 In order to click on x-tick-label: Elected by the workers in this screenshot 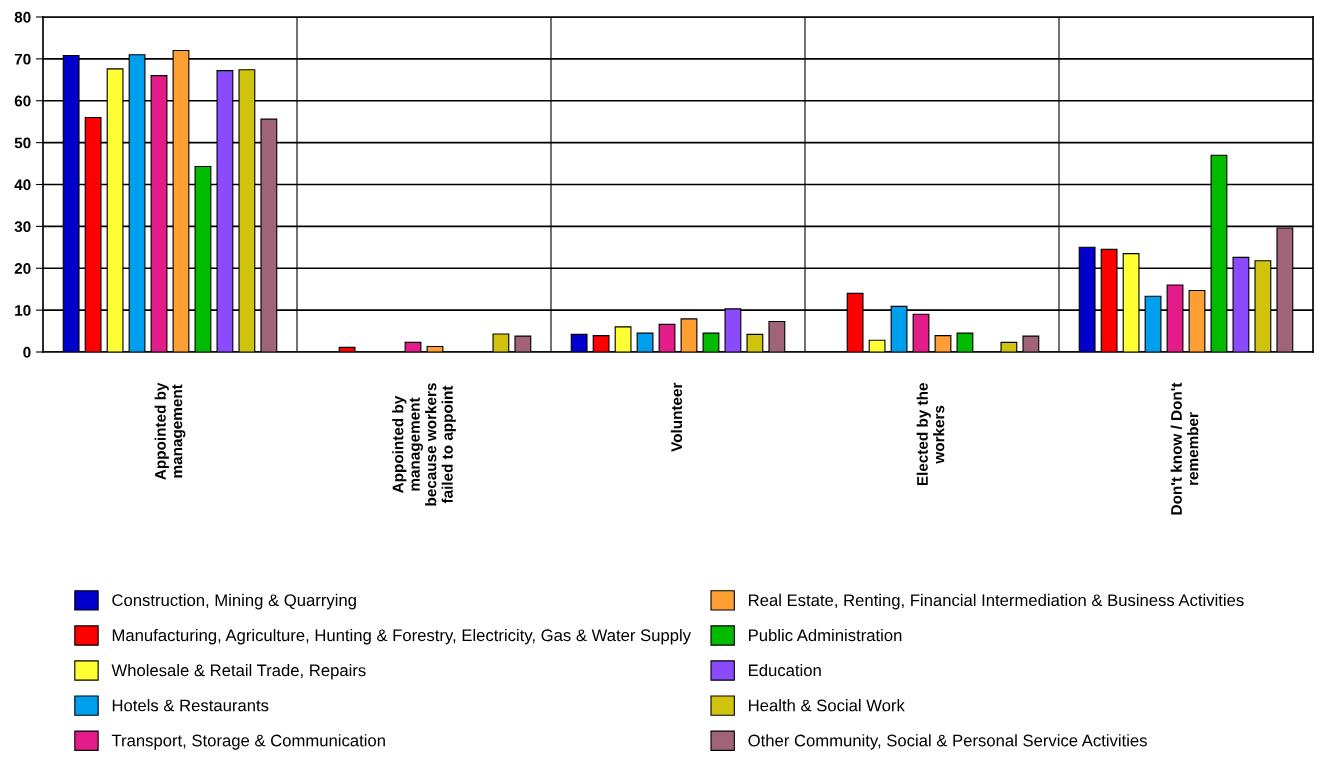, I will do `click(930, 434)`.